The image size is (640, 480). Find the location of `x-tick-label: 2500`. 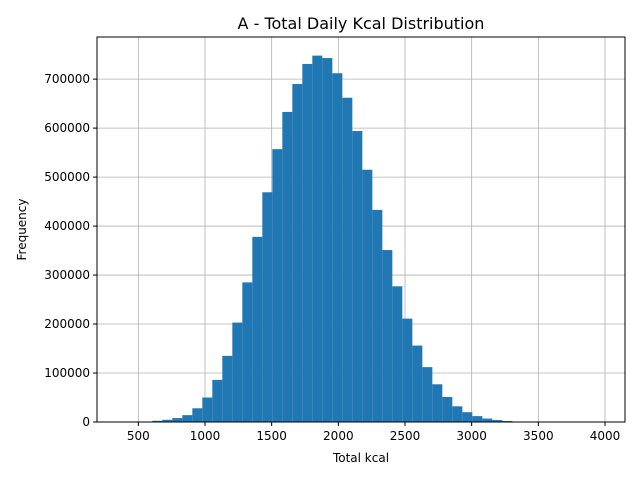

x-tick-label: 2500 is located at coordinates (405, 436).